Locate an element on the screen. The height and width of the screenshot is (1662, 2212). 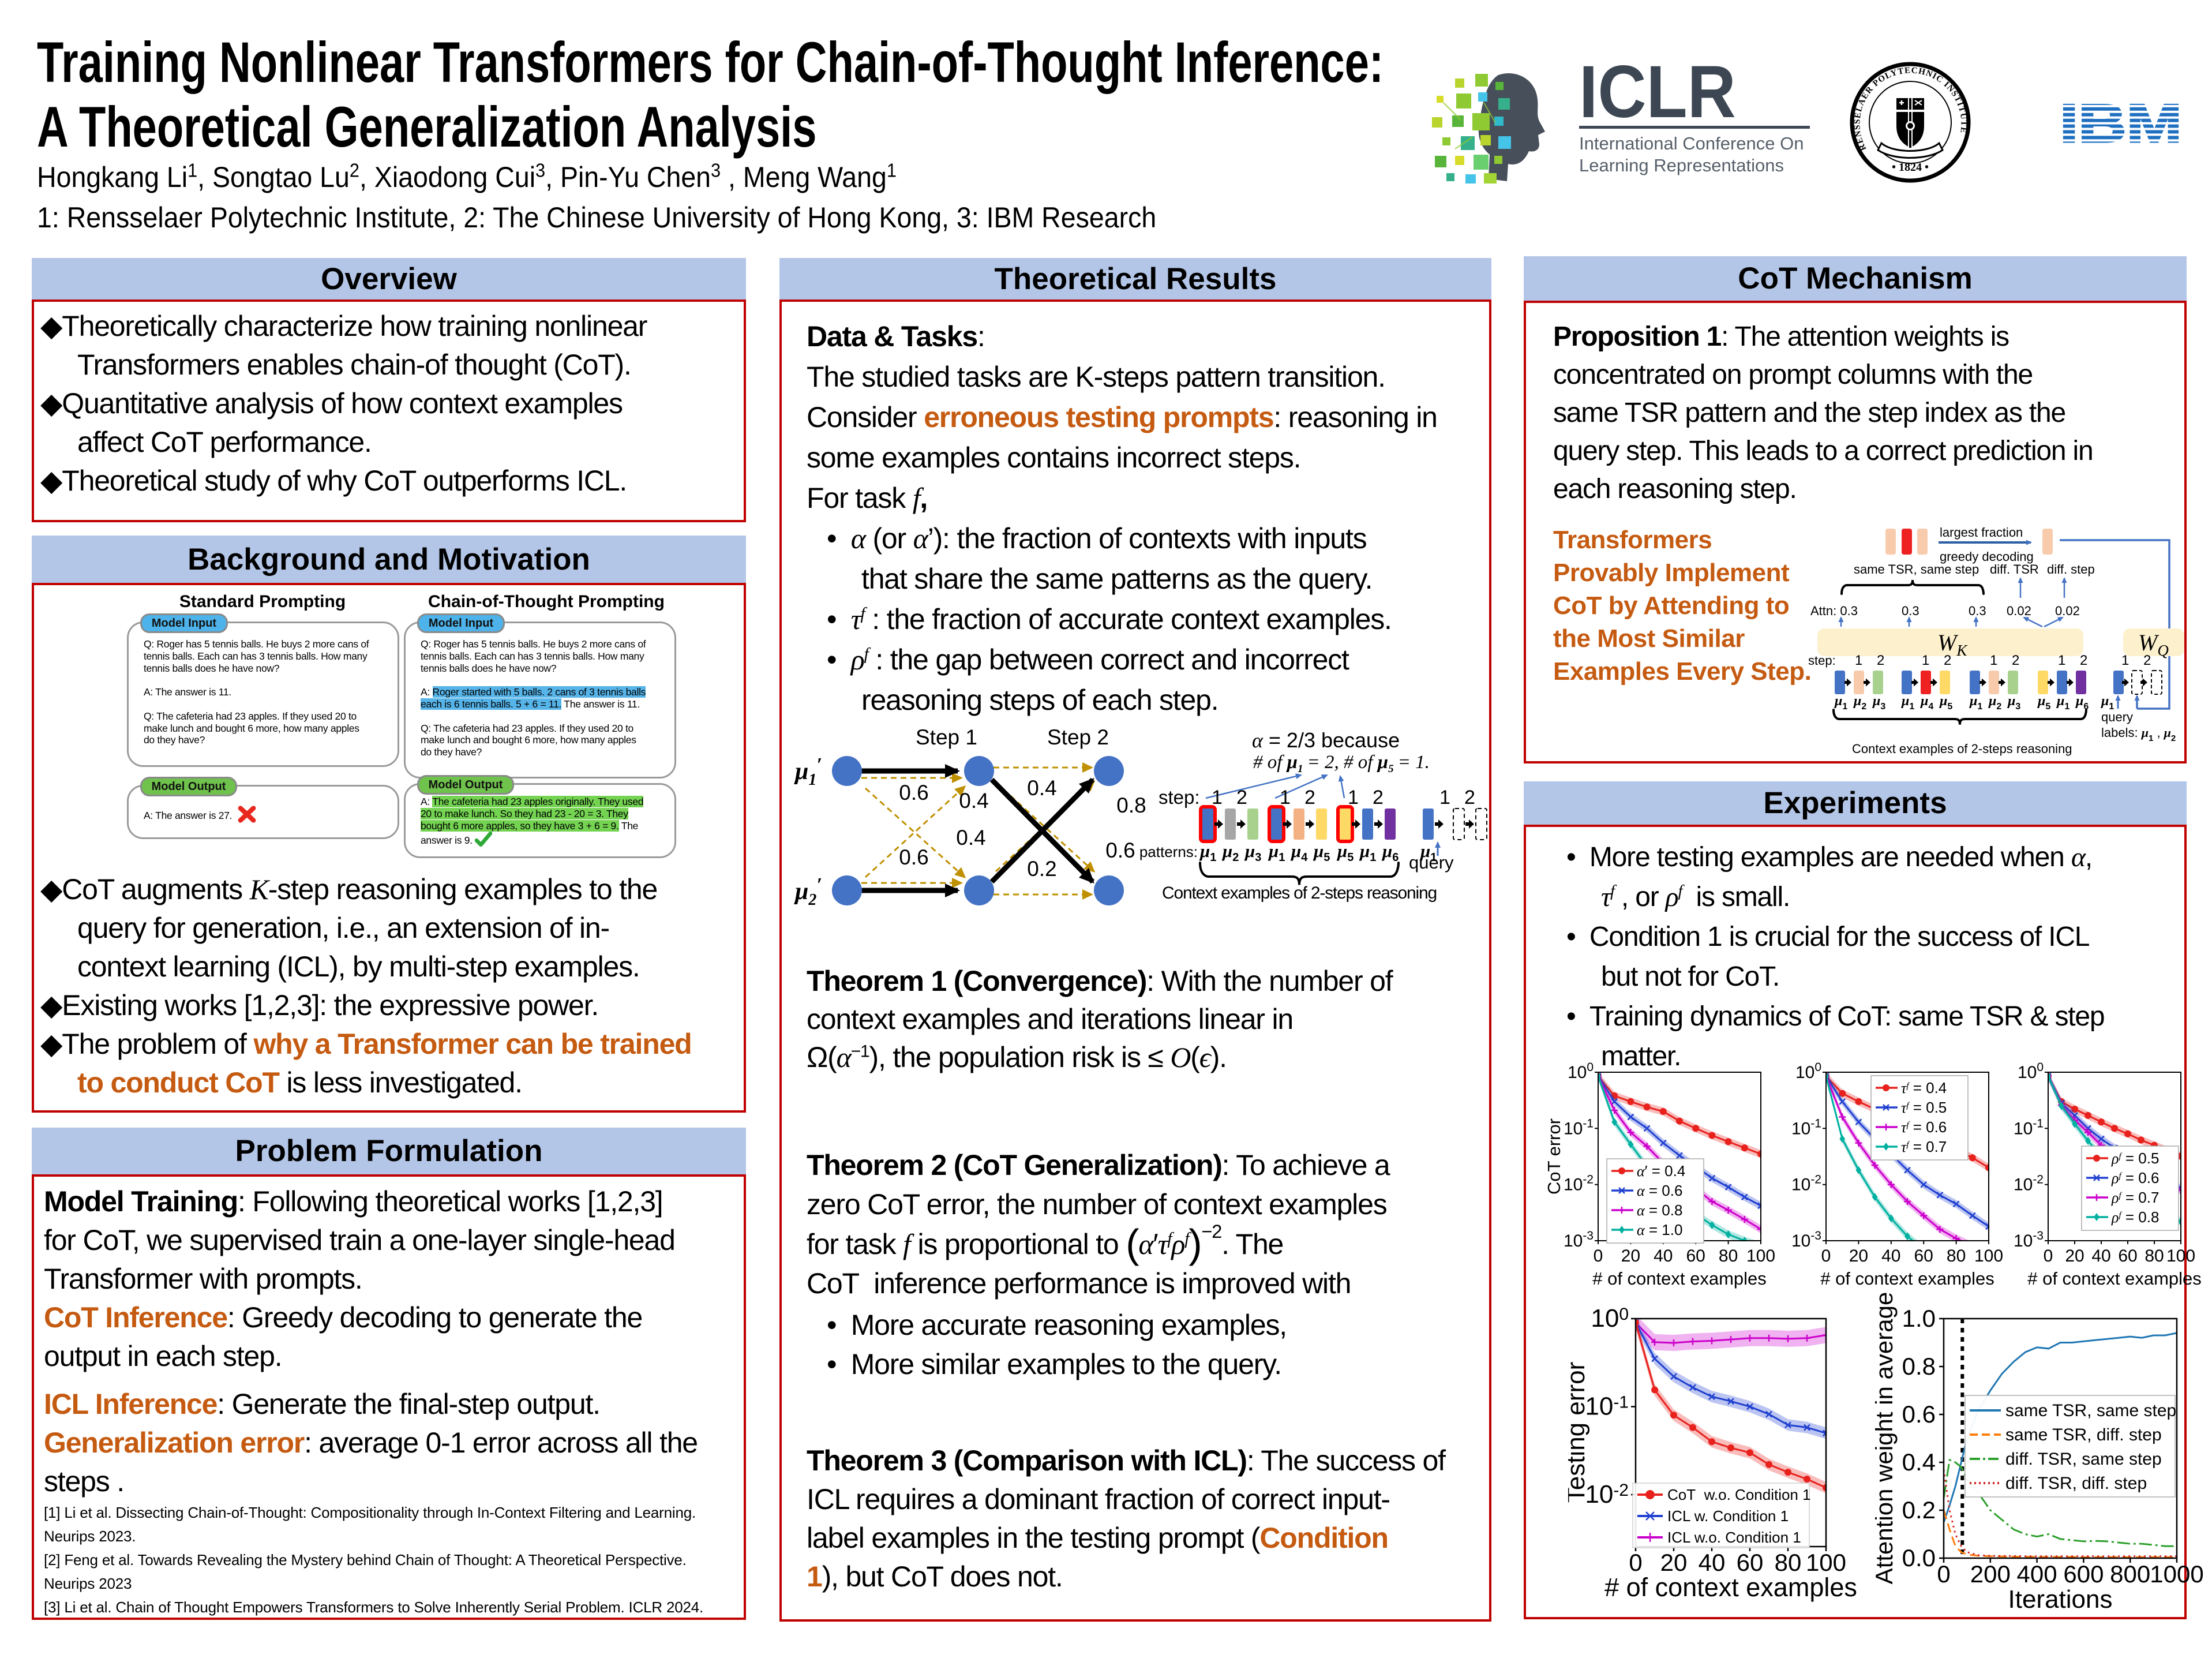
svg-text: μ2′ is located at coordinates (808, 891).